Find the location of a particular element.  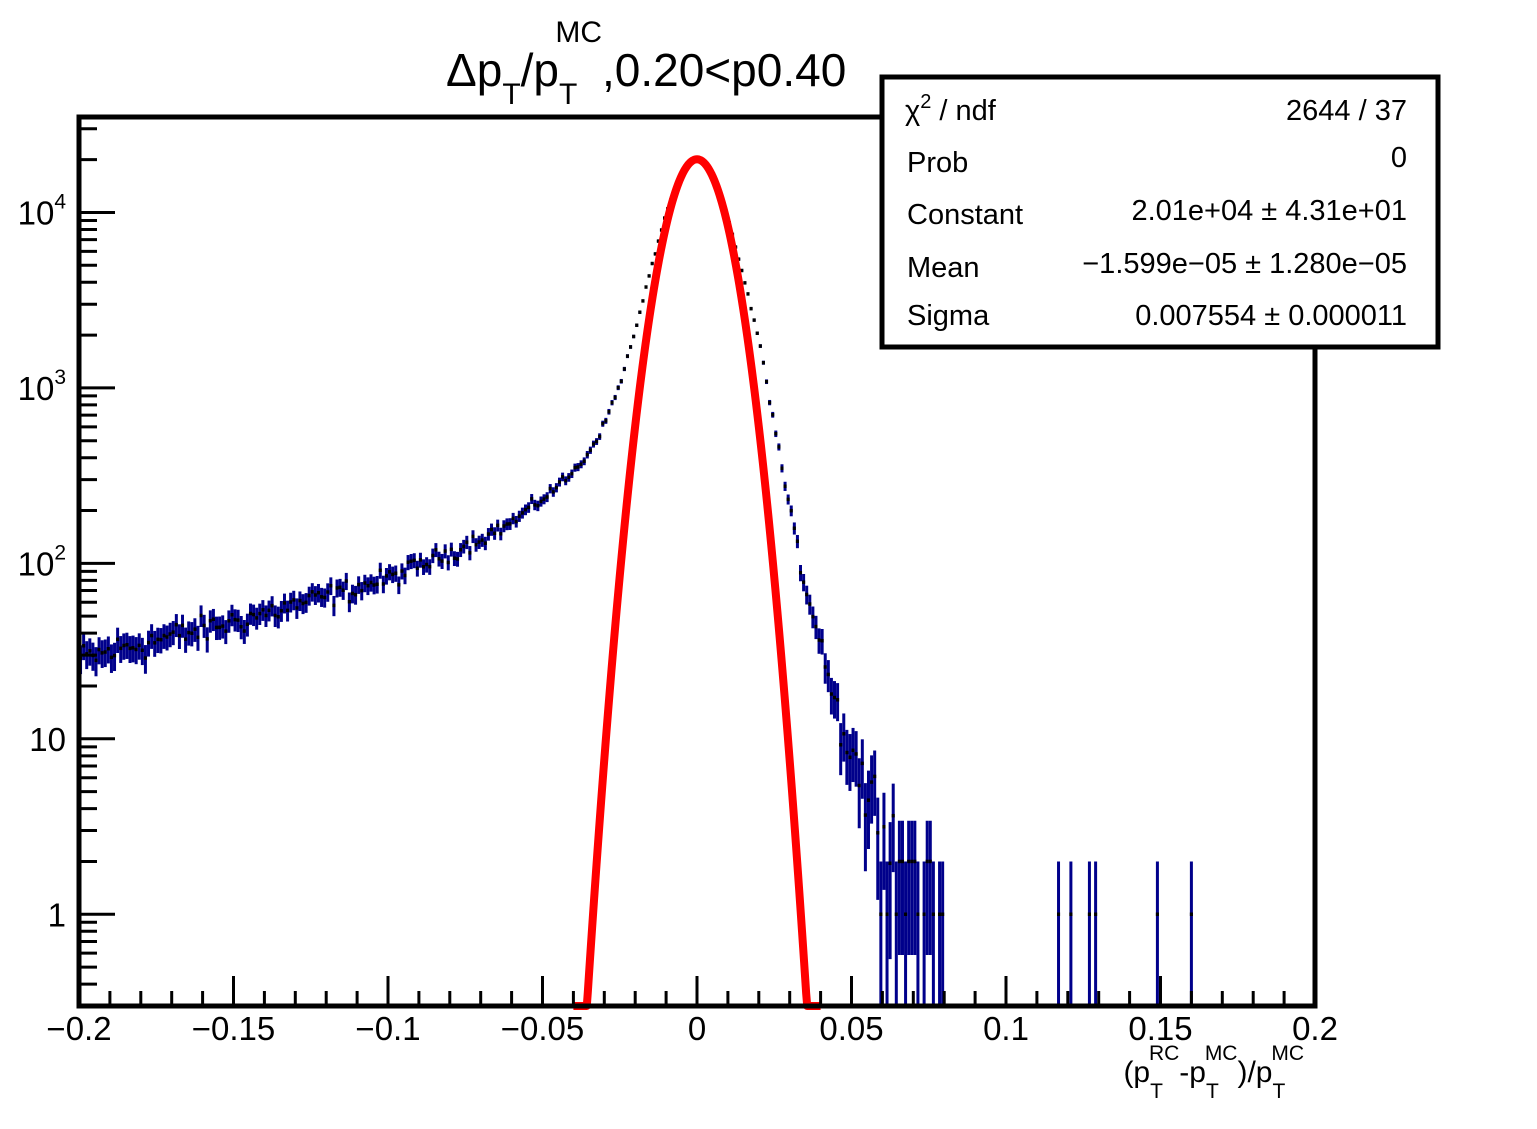

stat-mean-label: Mean is located at coordinates (943, 268).